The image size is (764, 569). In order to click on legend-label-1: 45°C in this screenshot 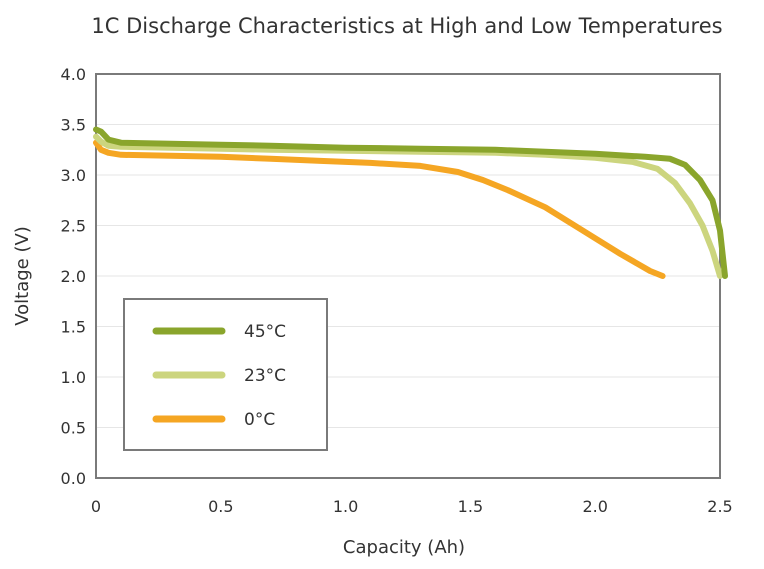, I will do `click(265, 332)`.